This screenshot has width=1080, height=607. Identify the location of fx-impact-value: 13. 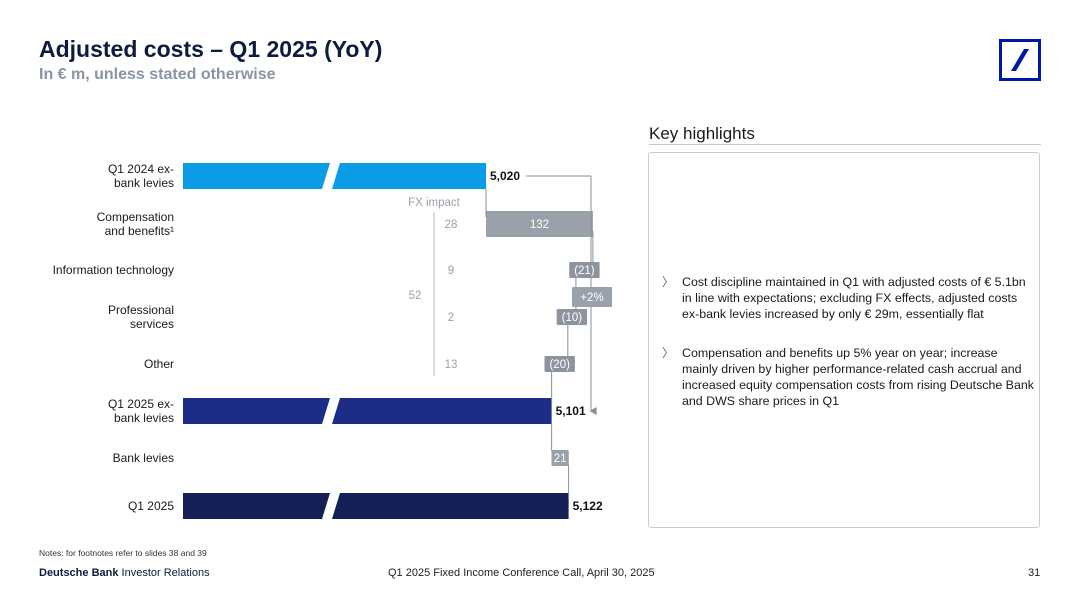
(451, 365).